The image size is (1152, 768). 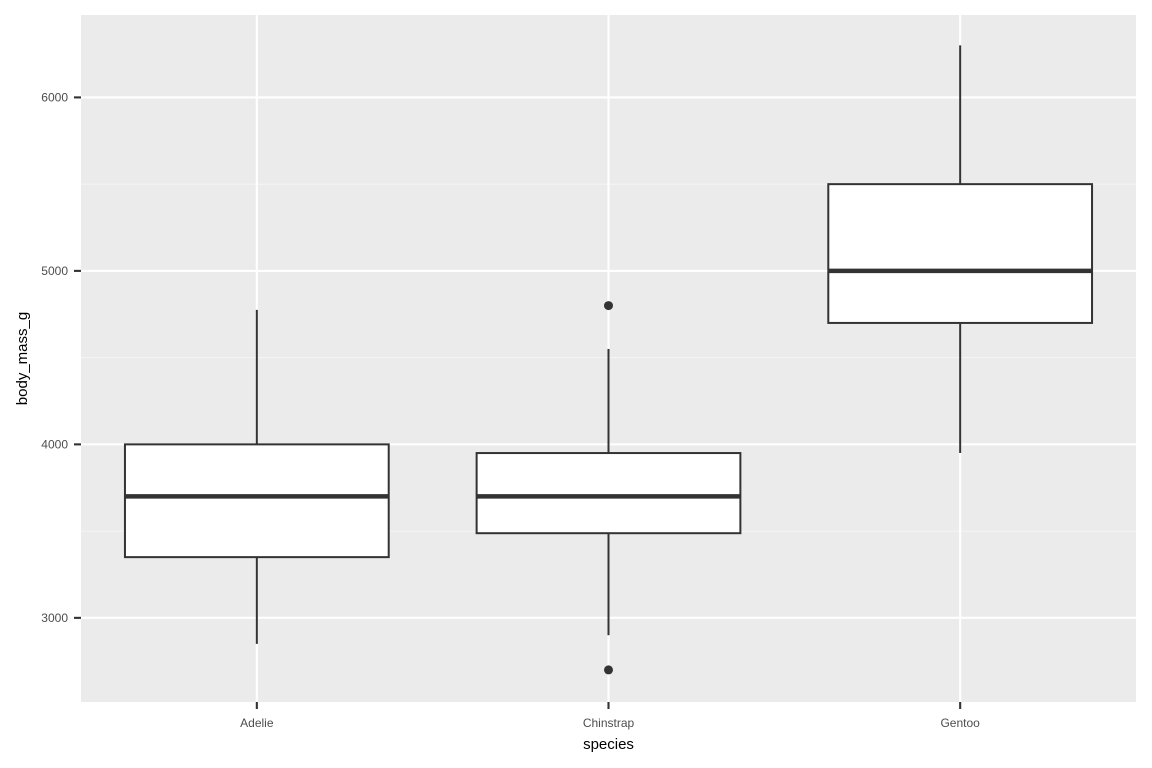 What do you see at coordinates (960, 723) in the screenshot?
I see `x-tick-label: Gentoo` at bounding box center [960, 723].